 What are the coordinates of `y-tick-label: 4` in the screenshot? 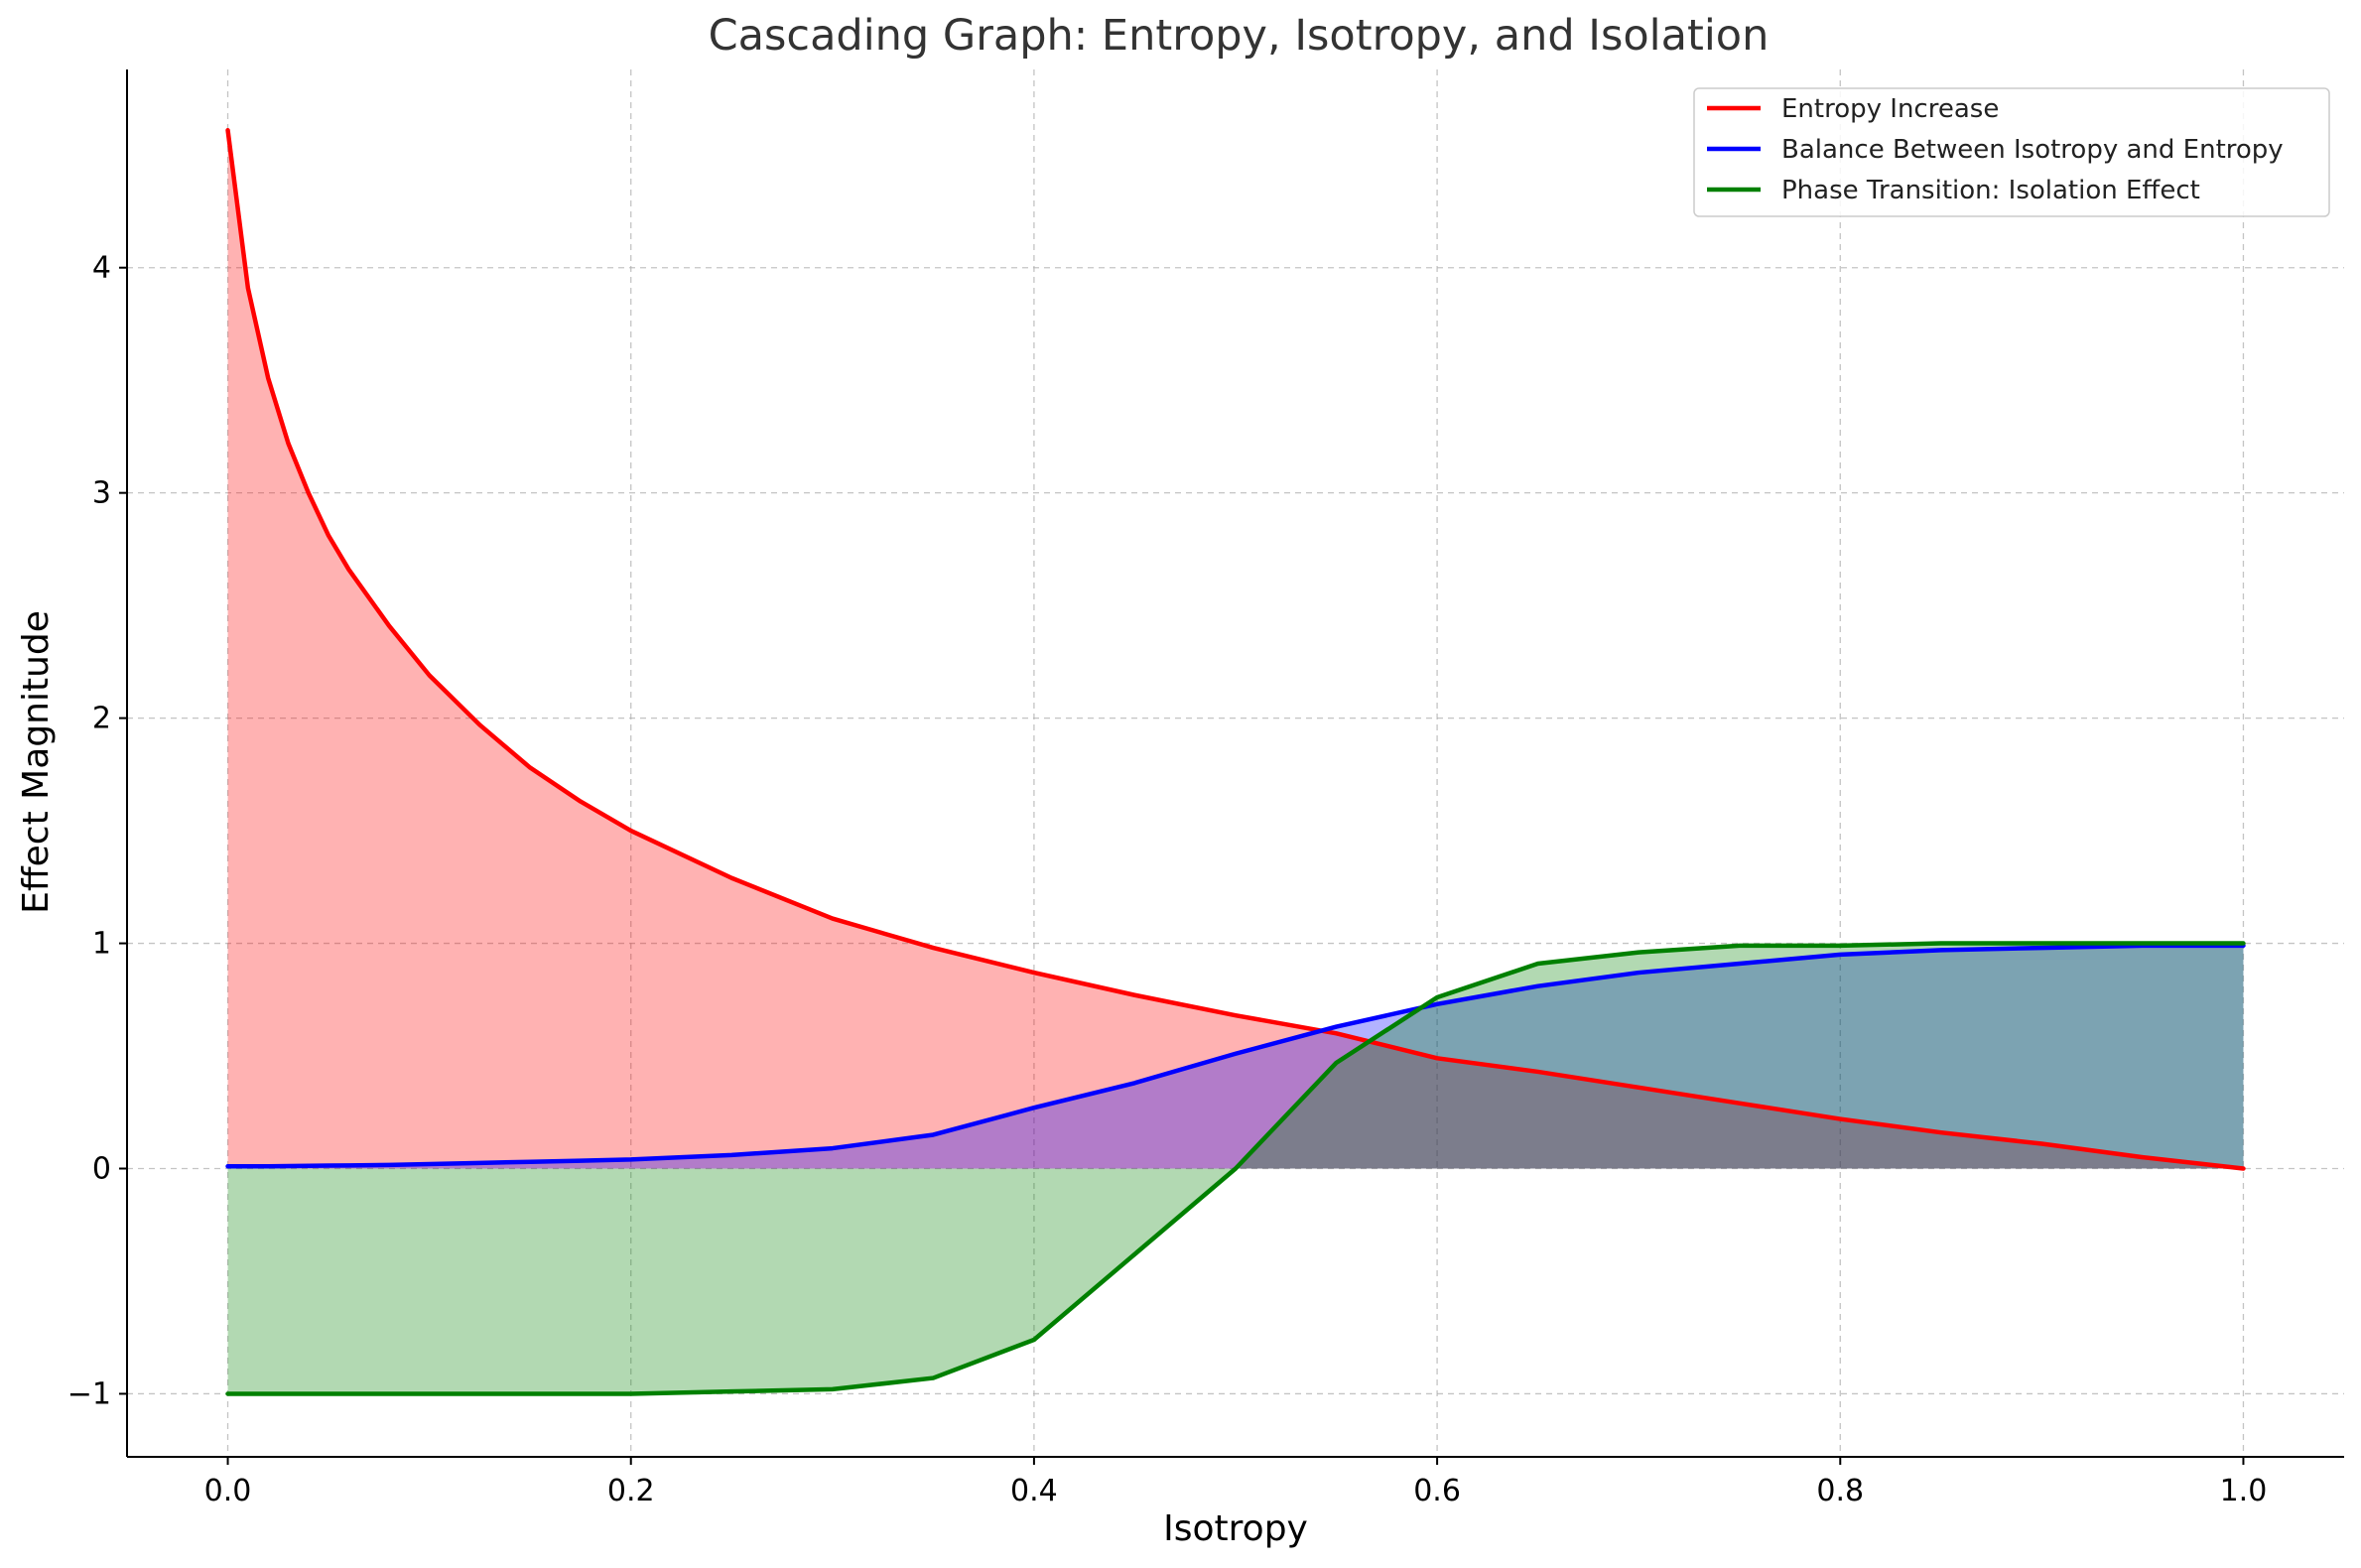 It's located at (101, 268).